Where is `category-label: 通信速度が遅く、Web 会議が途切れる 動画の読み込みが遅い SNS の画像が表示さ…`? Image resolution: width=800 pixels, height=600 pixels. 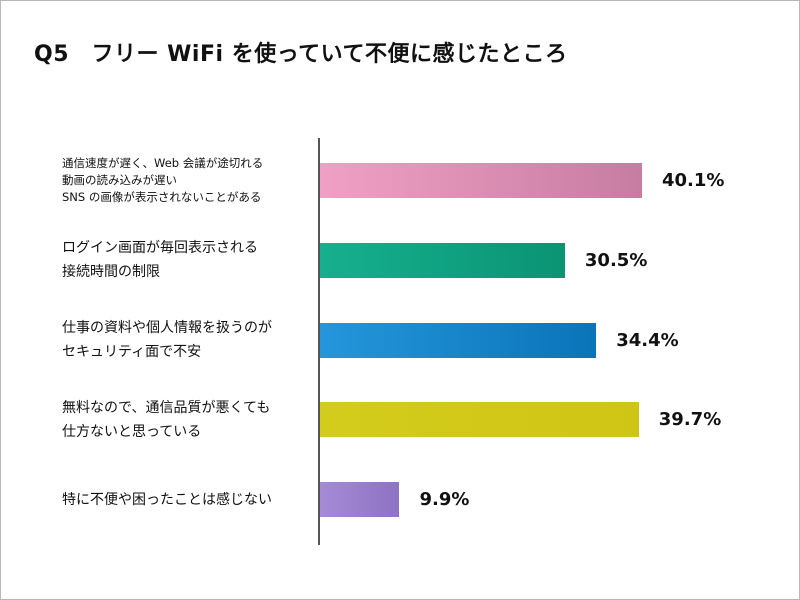 category-label: 通信速度が遅く、Web 会議が途切れる 動画の読み込みが遅い SNS の画像が表示さ… is located at coordinates (187, 180).